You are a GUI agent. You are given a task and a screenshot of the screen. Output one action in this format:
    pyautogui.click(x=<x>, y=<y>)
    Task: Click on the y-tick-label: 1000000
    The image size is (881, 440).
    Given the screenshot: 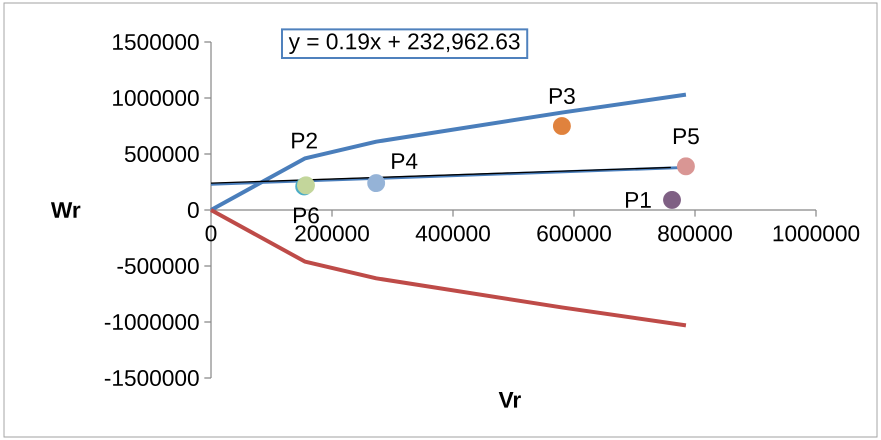 What is the action you would take?
    pyautogui.click(x=156, y=98)
    